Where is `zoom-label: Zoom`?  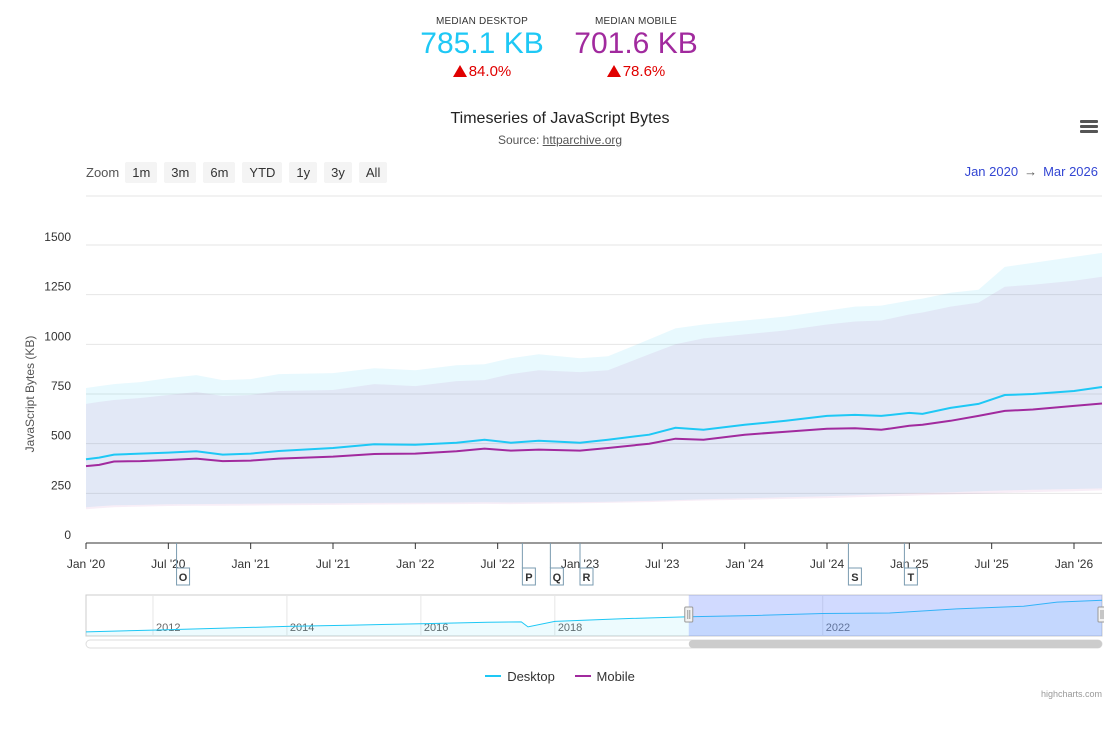
zoom-label: Zoom is located at coordinates (103, 172).